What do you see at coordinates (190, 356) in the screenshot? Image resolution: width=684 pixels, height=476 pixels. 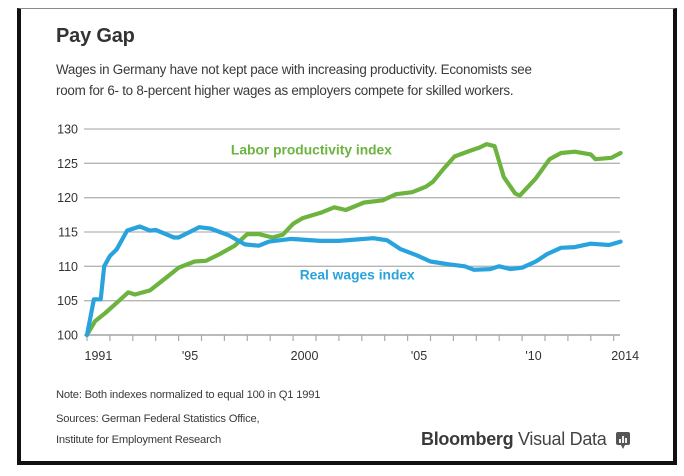 I see `x-tick-label: '95` at bounding box center [190, 356].